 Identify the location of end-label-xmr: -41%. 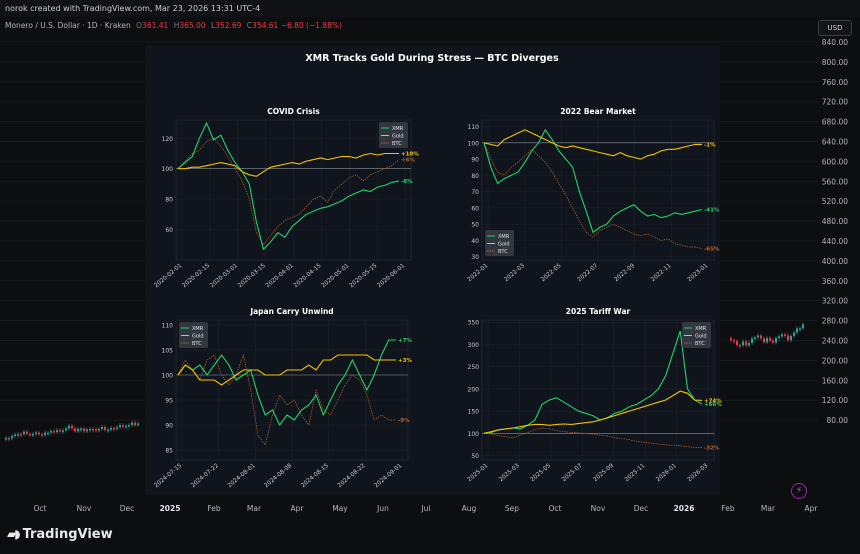
(712, 211).